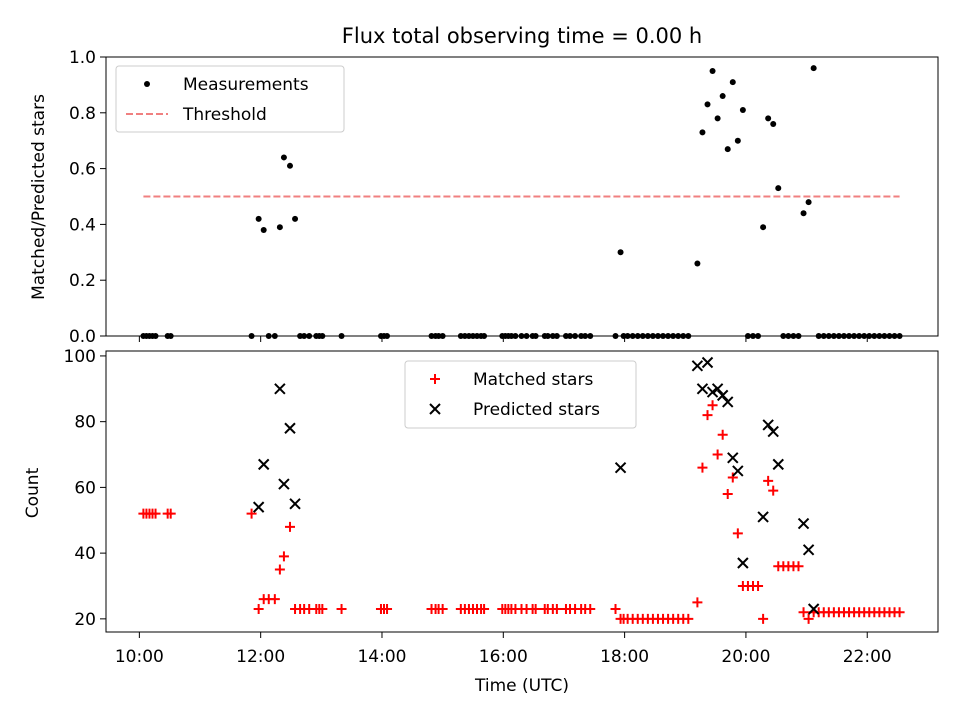  I want to click on bottom-y-axis-label: Count, so click(33, 492).